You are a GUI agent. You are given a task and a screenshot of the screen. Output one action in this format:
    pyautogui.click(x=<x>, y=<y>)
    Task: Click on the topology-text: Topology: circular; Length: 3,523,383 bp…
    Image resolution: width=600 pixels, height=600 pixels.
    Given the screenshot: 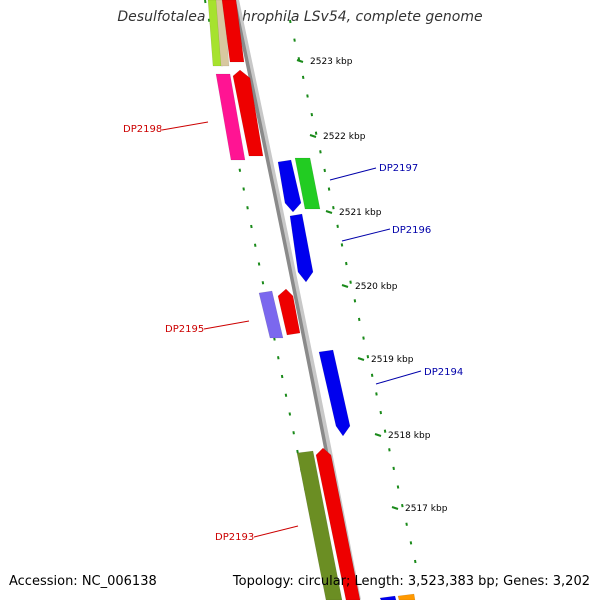 What is the action you would take?
    pyautogui.click(x=411, y=581)
    